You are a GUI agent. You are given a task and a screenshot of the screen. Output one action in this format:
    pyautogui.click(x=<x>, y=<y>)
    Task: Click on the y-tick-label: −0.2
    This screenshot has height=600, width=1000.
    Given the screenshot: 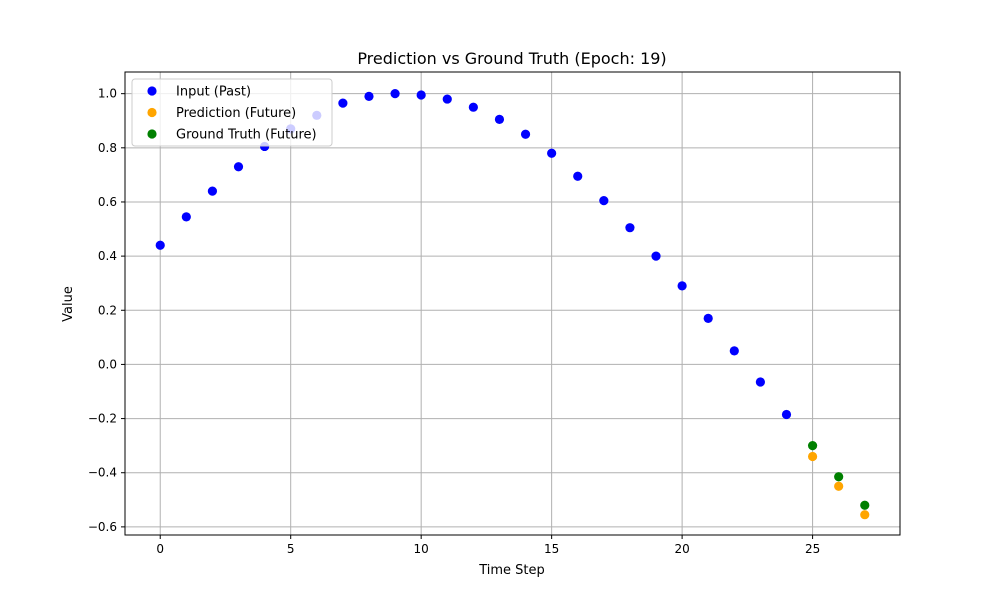 What is the action you would take?
    pyautogui.click(x=102, y=419)
    